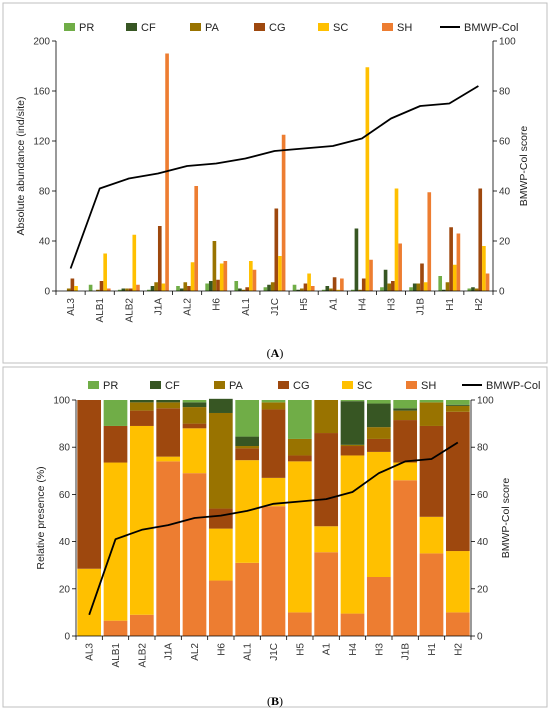 The width and height of the screenshot is (550, 711). I want to click on panel-a-bar-h1-pr, so click(440, 283).